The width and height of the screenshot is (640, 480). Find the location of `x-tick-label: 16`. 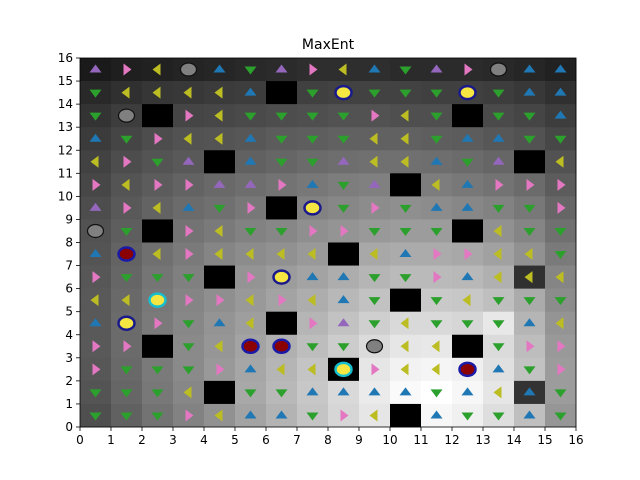

x-tick-label: 16 is located at coordinates (575, 440).